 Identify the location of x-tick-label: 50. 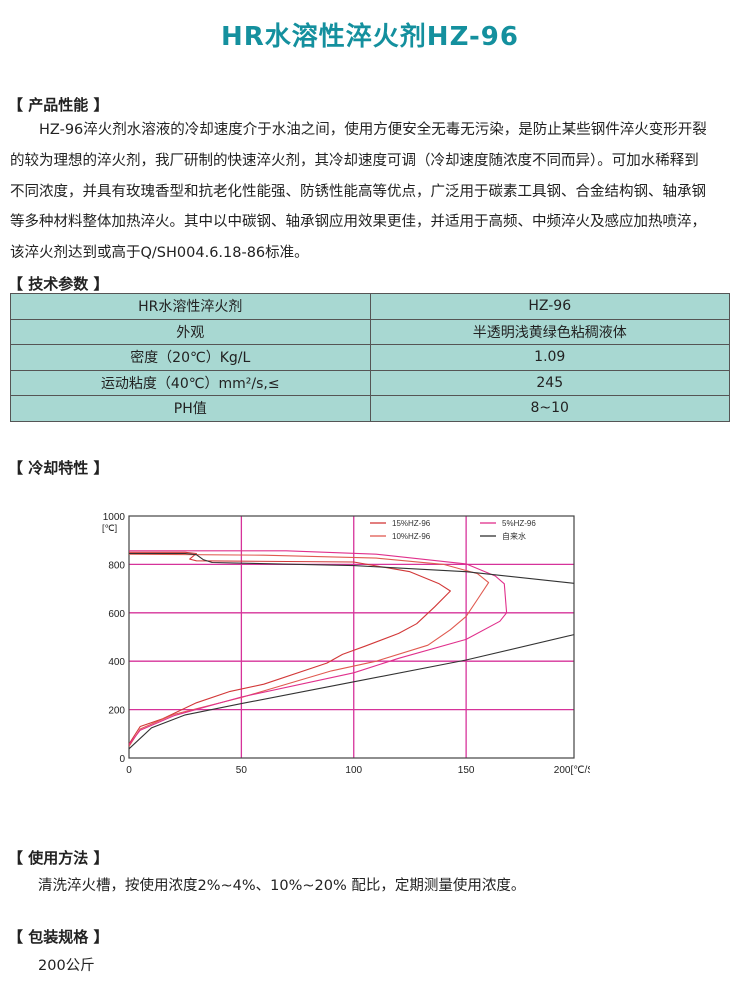
(242, 770).